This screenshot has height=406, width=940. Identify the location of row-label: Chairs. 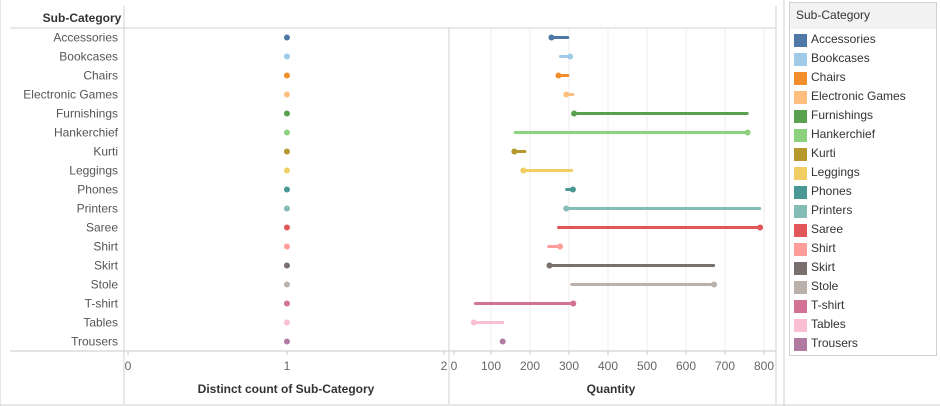
(100, 76).